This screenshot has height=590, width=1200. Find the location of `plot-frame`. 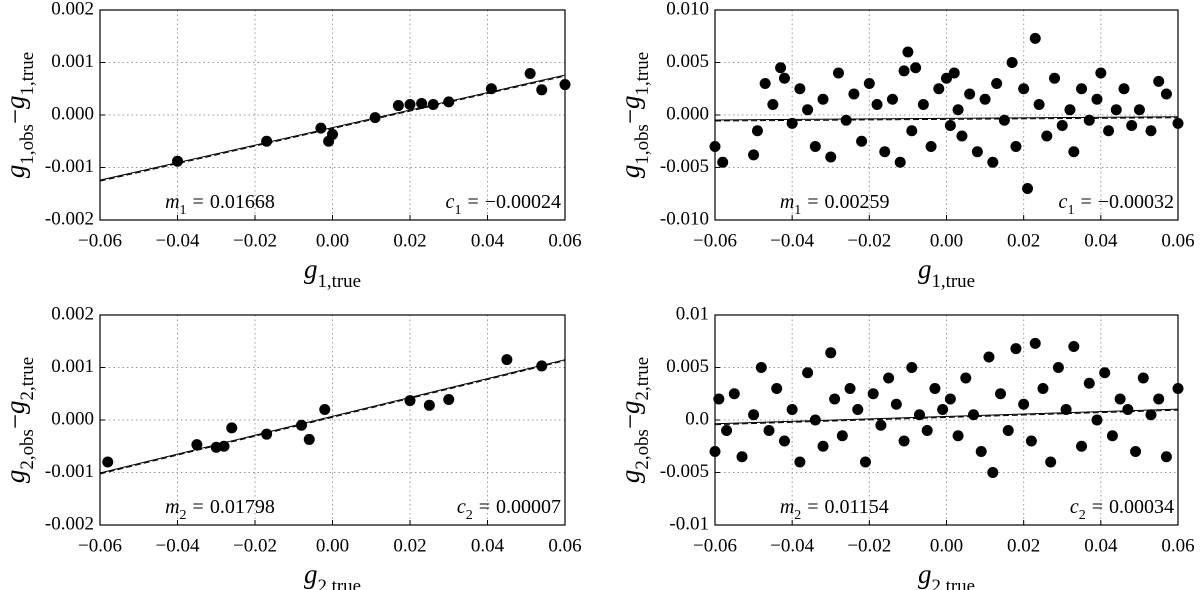

plot-frame is located at coordinates (946, 115).